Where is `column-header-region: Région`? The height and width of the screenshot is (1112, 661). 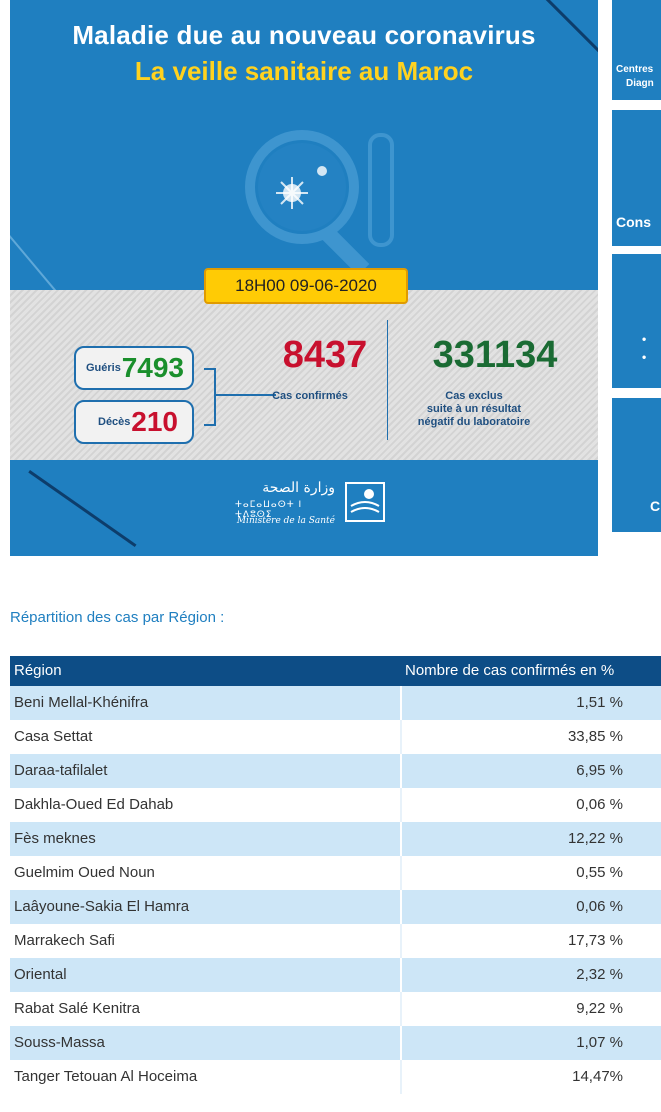
column-header-region: Région is located at coordinates (38, 670).